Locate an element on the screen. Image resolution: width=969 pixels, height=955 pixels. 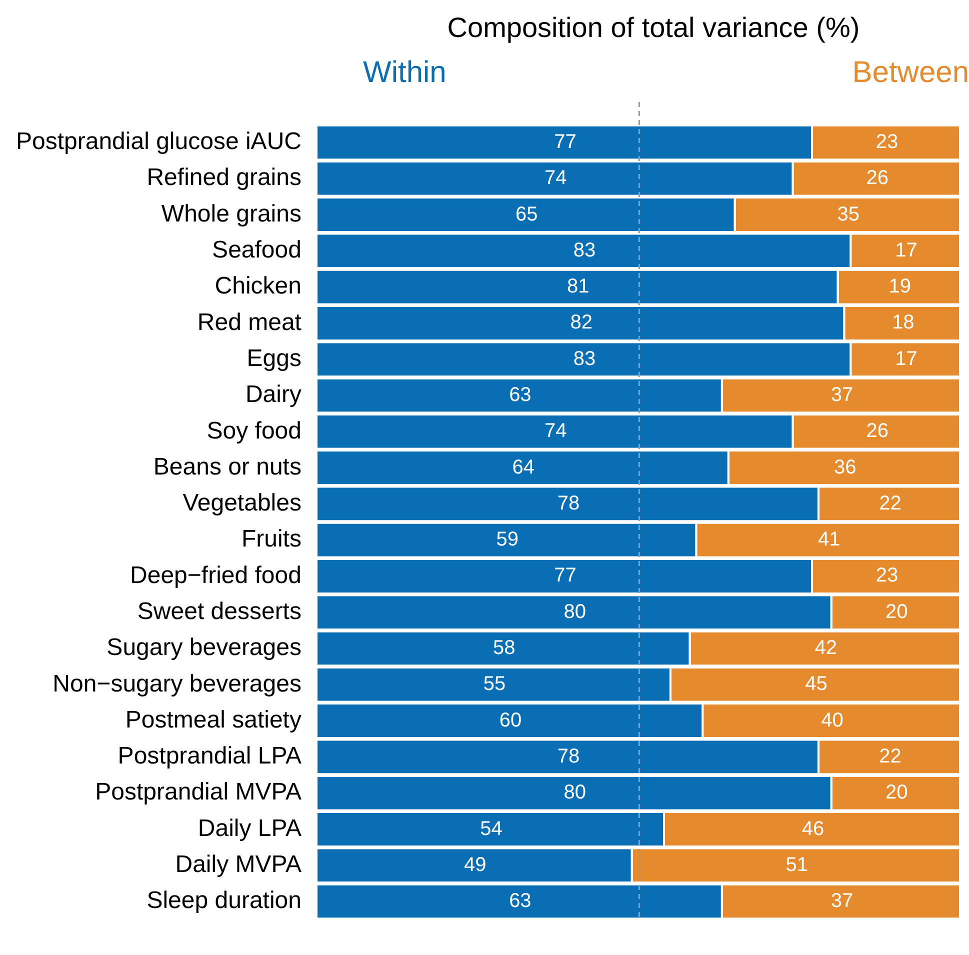
y-tick-label: Sugary beverages is located at coordinates (204, 648).